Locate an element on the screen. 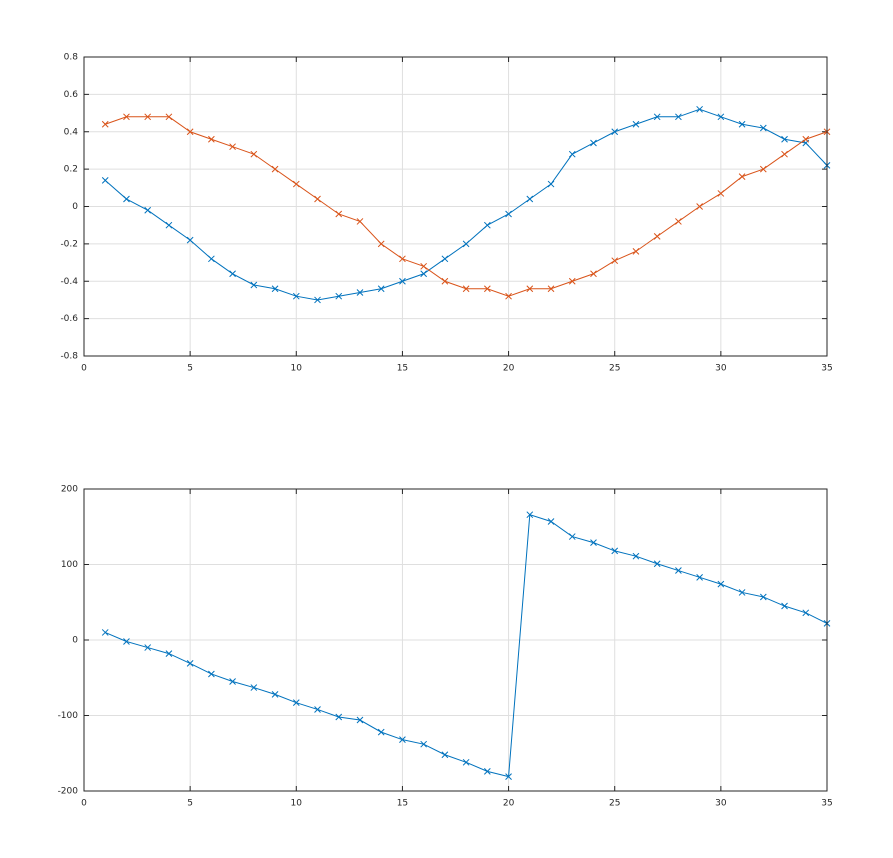 The width and height of the screenshot is (893, 858). y-tick-label: -0.6 is located at coordinates (69, 319).